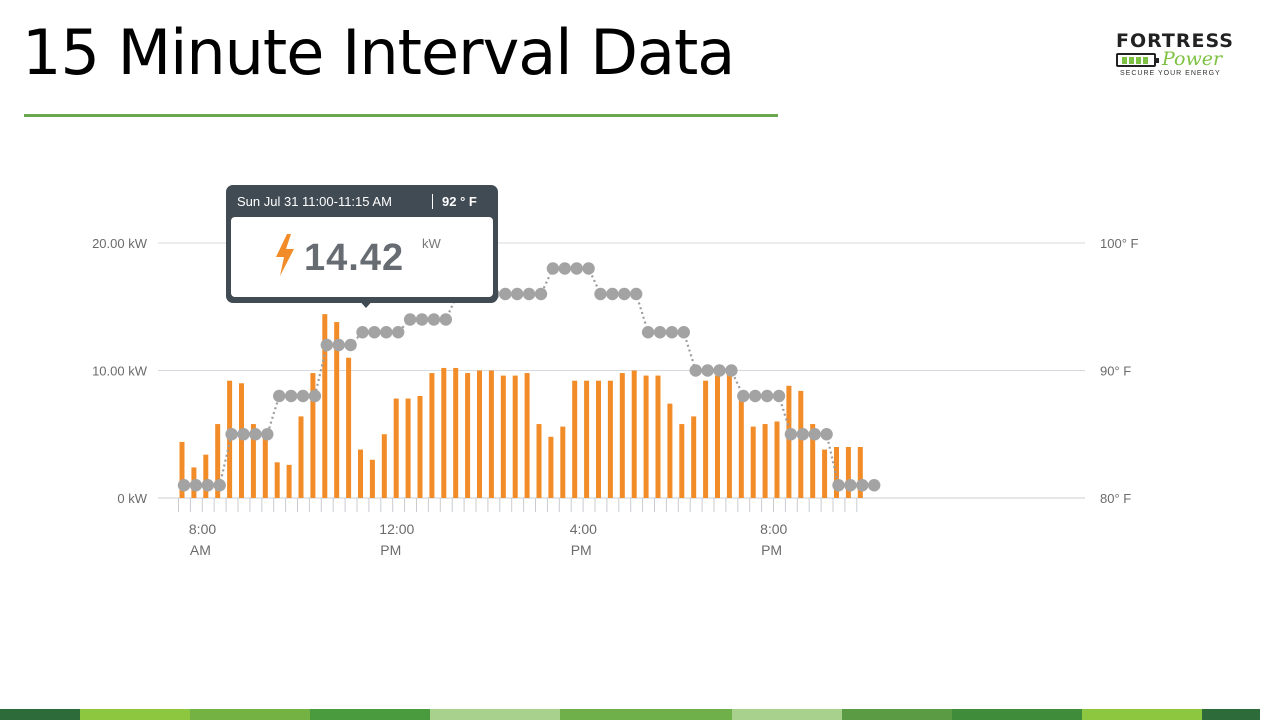 The height and width of the screenshot is (720, 1280). What do you see at coordinates (132, 498) in the screenshot?
I see `y-left-tick-label: 0 kW` at bounding box center [132, 498].